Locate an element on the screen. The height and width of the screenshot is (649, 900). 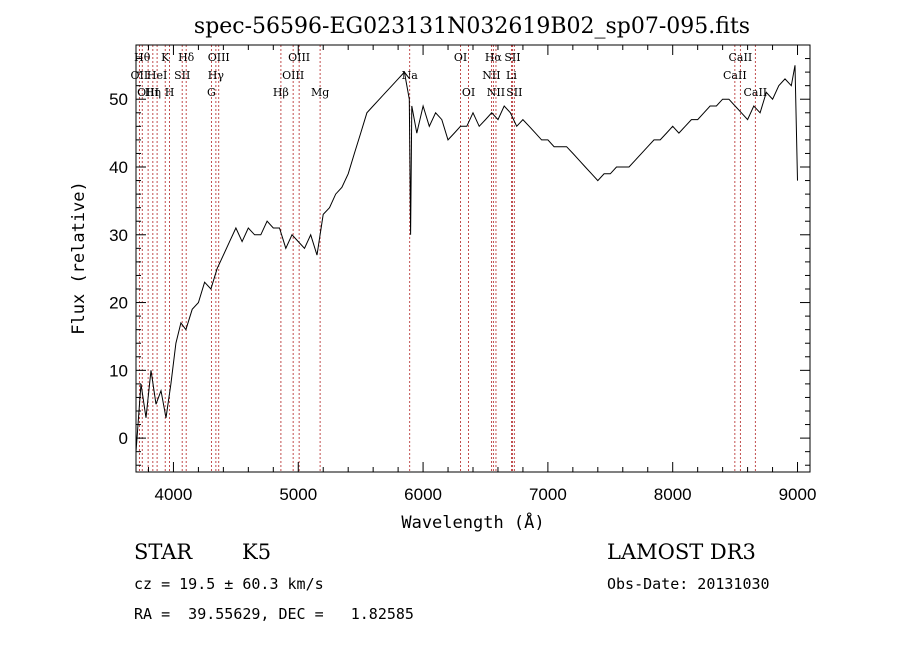
line-marker-label-1: Hθ is located at coordinates (142, 57).